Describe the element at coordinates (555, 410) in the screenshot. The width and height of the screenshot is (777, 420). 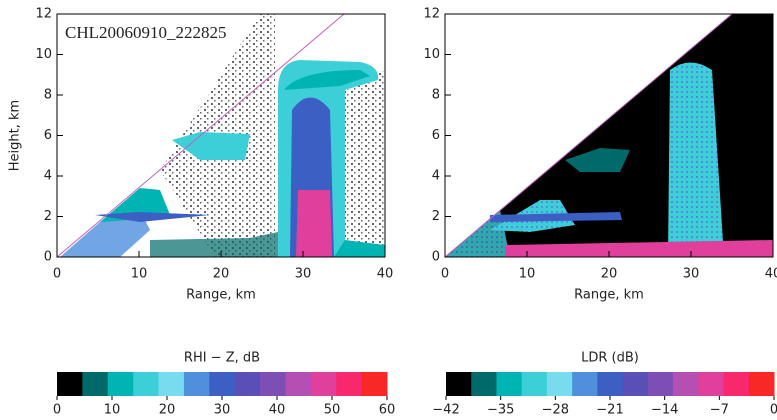
I see `colorbar-tick-label: −28` at that location.